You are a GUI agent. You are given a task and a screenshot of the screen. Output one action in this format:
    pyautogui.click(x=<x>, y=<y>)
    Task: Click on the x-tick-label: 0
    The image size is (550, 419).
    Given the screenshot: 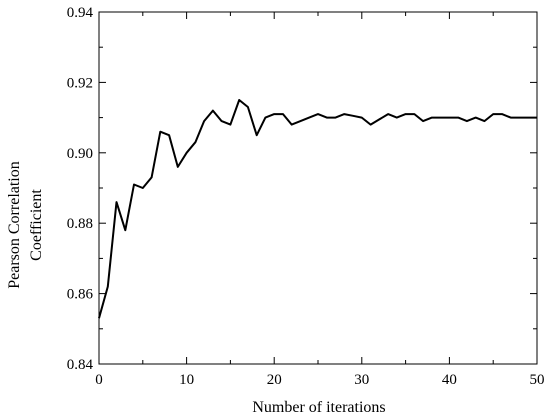 What is the action you would take?
    pyautogui.click(x=99, y=380)
    